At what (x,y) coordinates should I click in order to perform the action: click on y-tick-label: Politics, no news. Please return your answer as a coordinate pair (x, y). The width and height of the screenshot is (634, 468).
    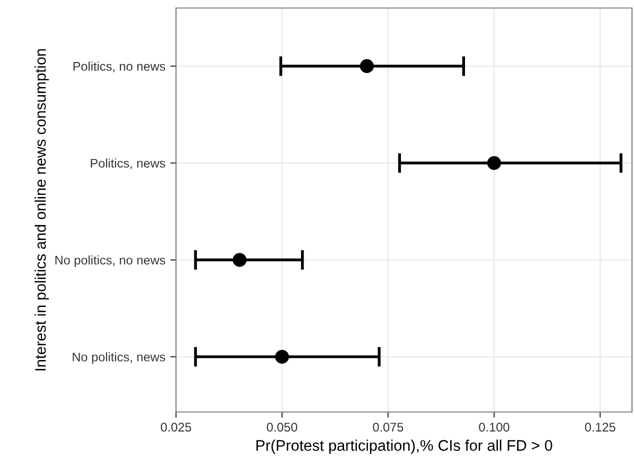
    Looking at the image, I should click on (120, 67).